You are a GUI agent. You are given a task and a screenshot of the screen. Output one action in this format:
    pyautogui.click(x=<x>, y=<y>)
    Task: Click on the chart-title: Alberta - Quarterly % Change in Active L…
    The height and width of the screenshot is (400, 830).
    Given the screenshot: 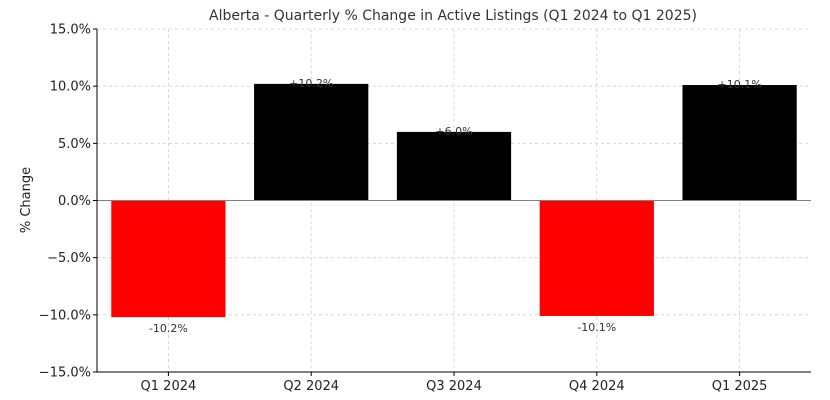 What is the action you would take?
    pyautogui.click(x=453, y=16)
    